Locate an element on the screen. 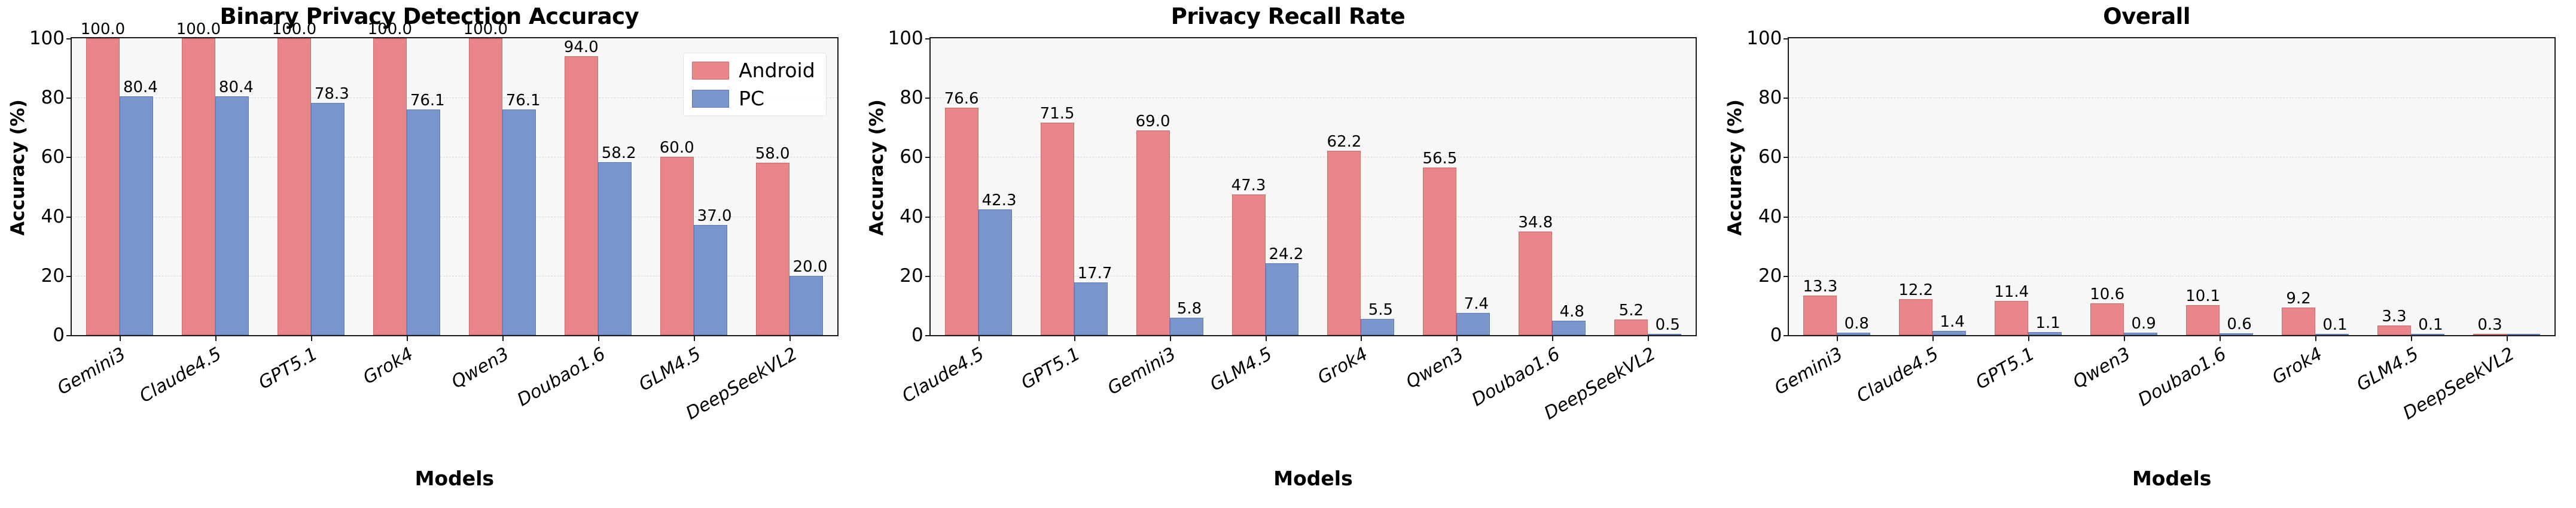 The image size is (2576, 508). bar-android: 0.3 is located at coordinates (2490, 326).